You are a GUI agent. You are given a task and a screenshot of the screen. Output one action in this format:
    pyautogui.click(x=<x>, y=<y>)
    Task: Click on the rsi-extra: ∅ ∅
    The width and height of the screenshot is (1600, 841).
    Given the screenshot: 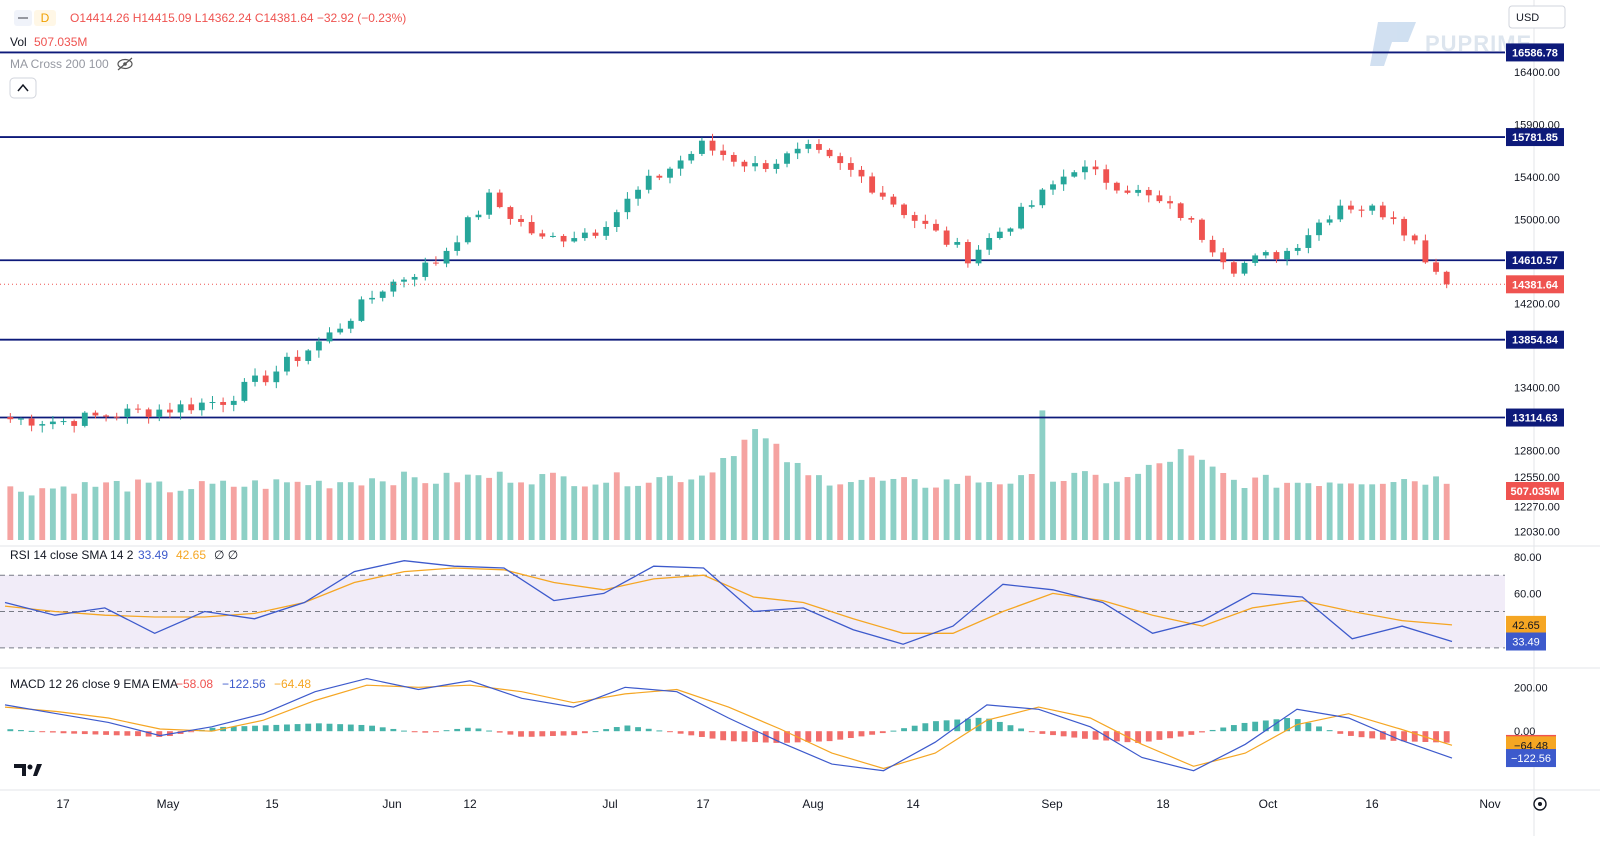 What is the action you would take?
    pyautogui.click(x=226, y=555)
    